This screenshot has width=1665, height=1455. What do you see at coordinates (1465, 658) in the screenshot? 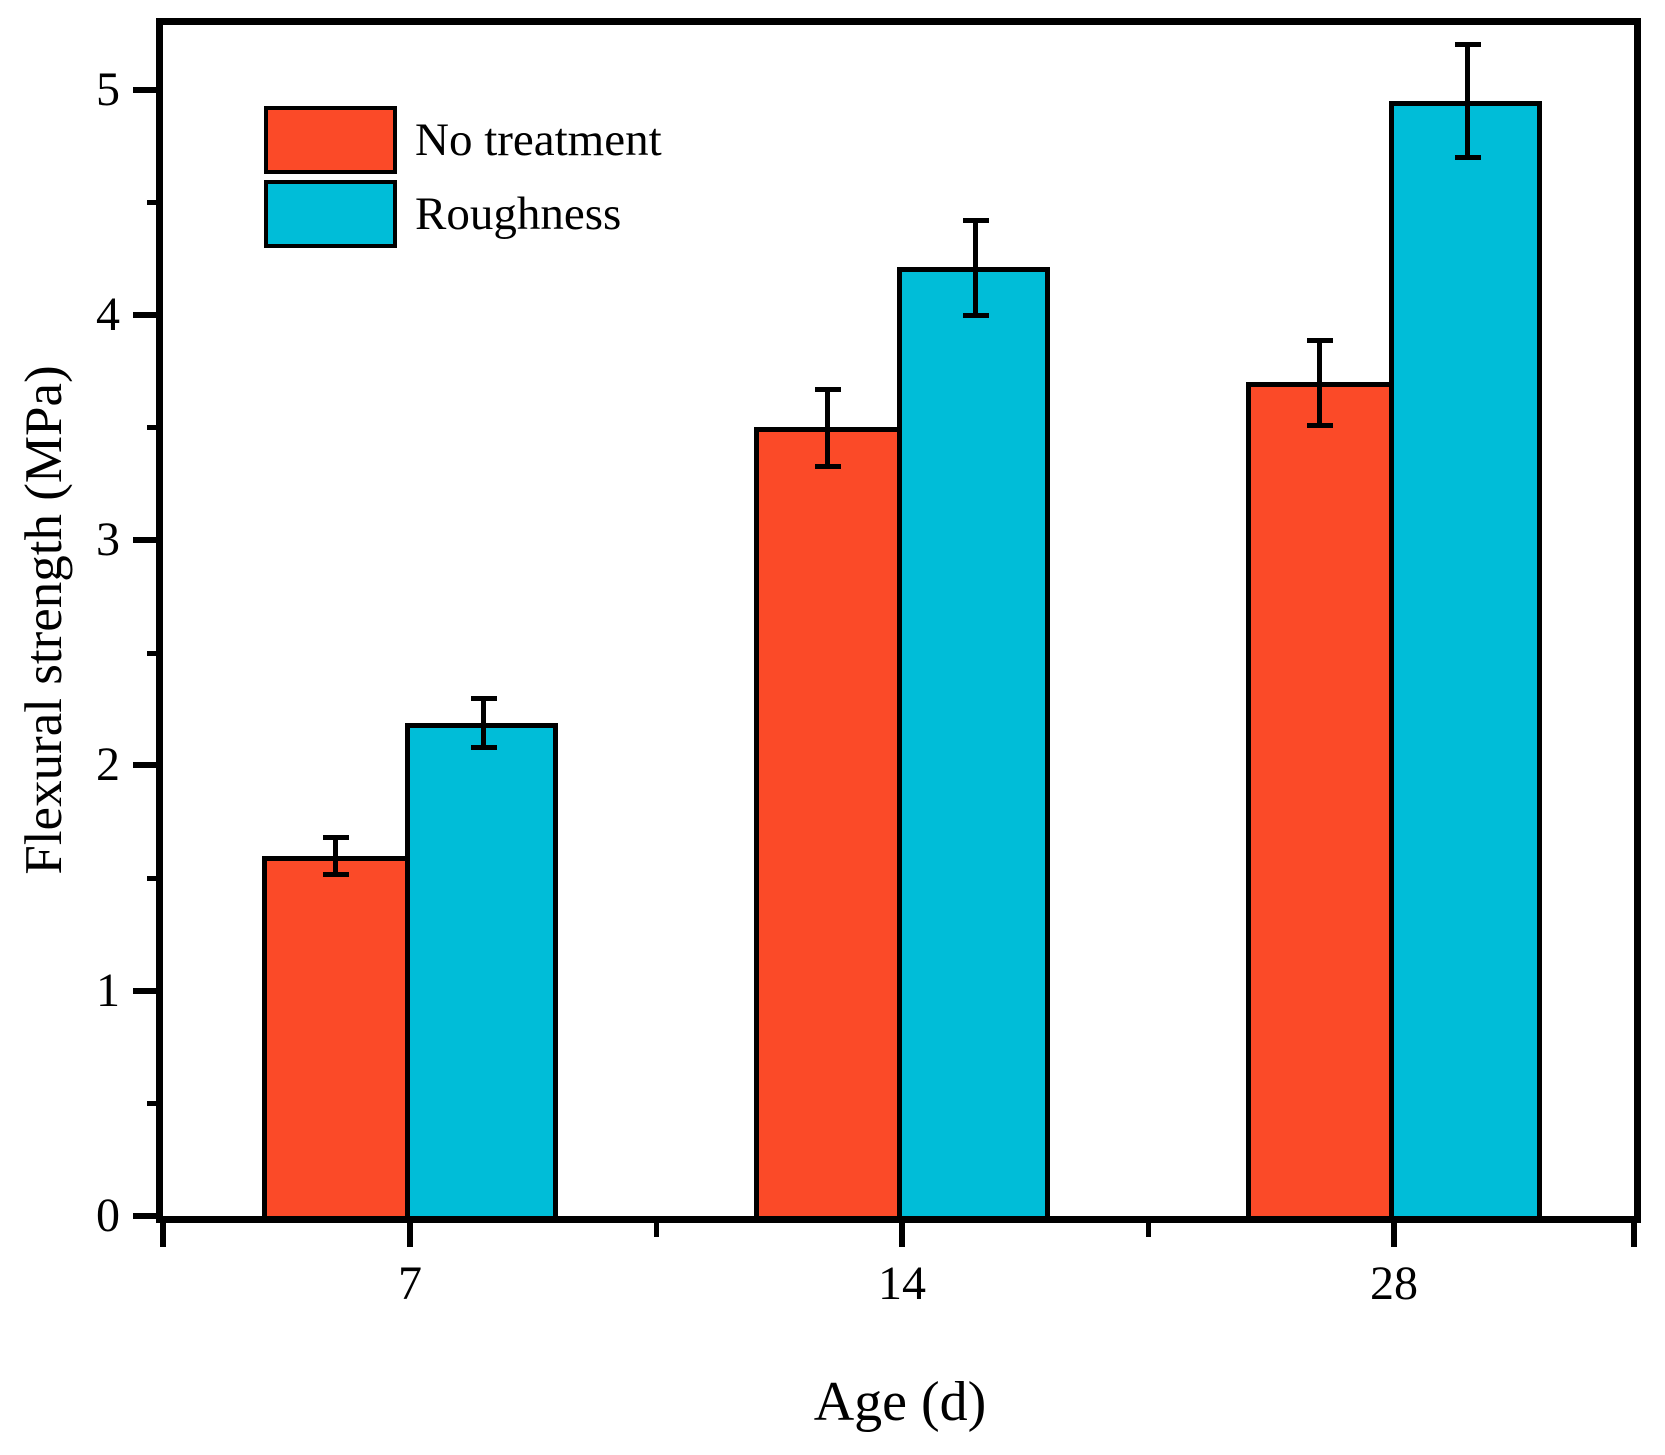
I see `bar-roughness-28d` at bounding box center [1465, 658].